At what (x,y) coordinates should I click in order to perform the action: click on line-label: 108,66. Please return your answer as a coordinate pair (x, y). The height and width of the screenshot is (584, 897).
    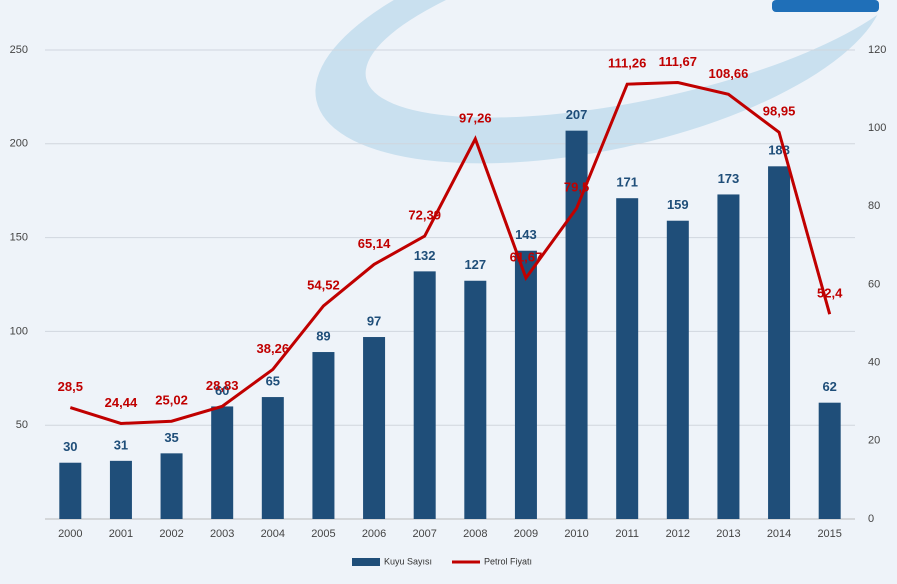
    Looking at the image, I should click on (729, 73).